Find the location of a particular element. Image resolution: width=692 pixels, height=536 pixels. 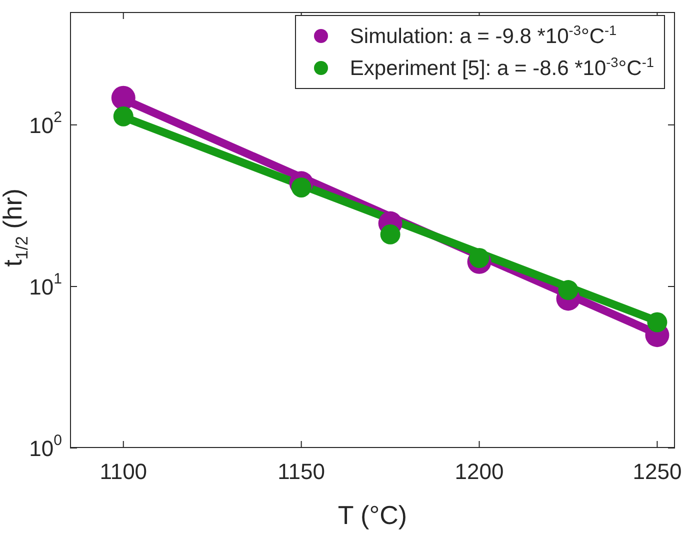

legend-label: Simulation: a = -9.8 *10$^{-3}$°C$^{-1}$ is located at coordinates (483, 36).